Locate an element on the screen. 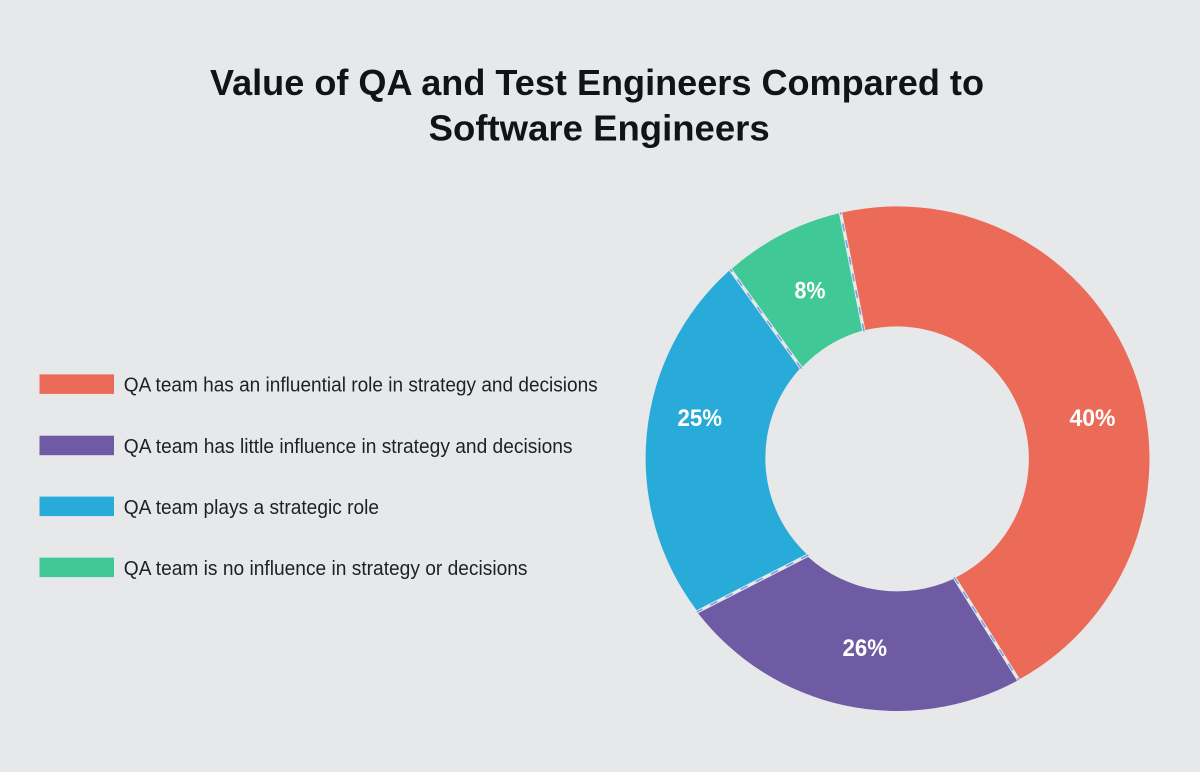  svg-text: 8% is located at coordinates (810, 291).